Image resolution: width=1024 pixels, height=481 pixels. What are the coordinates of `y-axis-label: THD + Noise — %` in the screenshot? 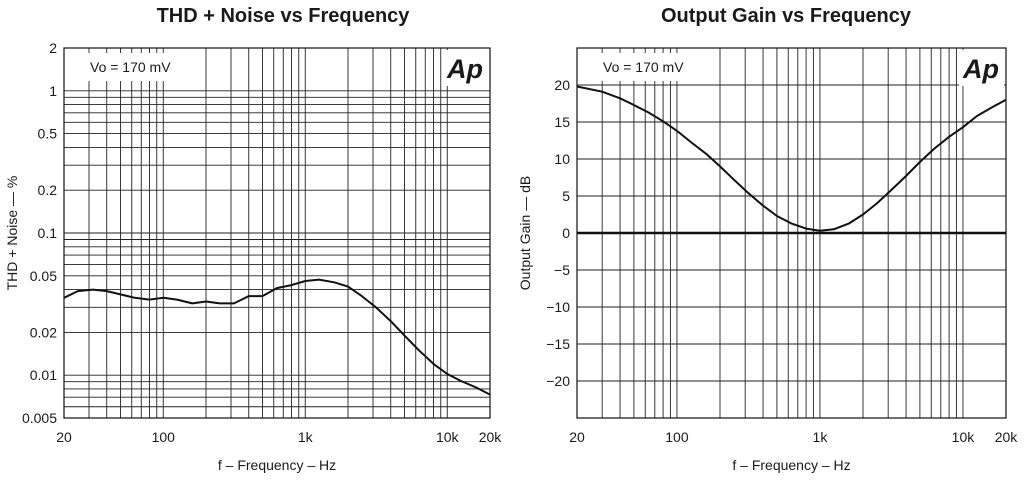 It's located at (12, 233).